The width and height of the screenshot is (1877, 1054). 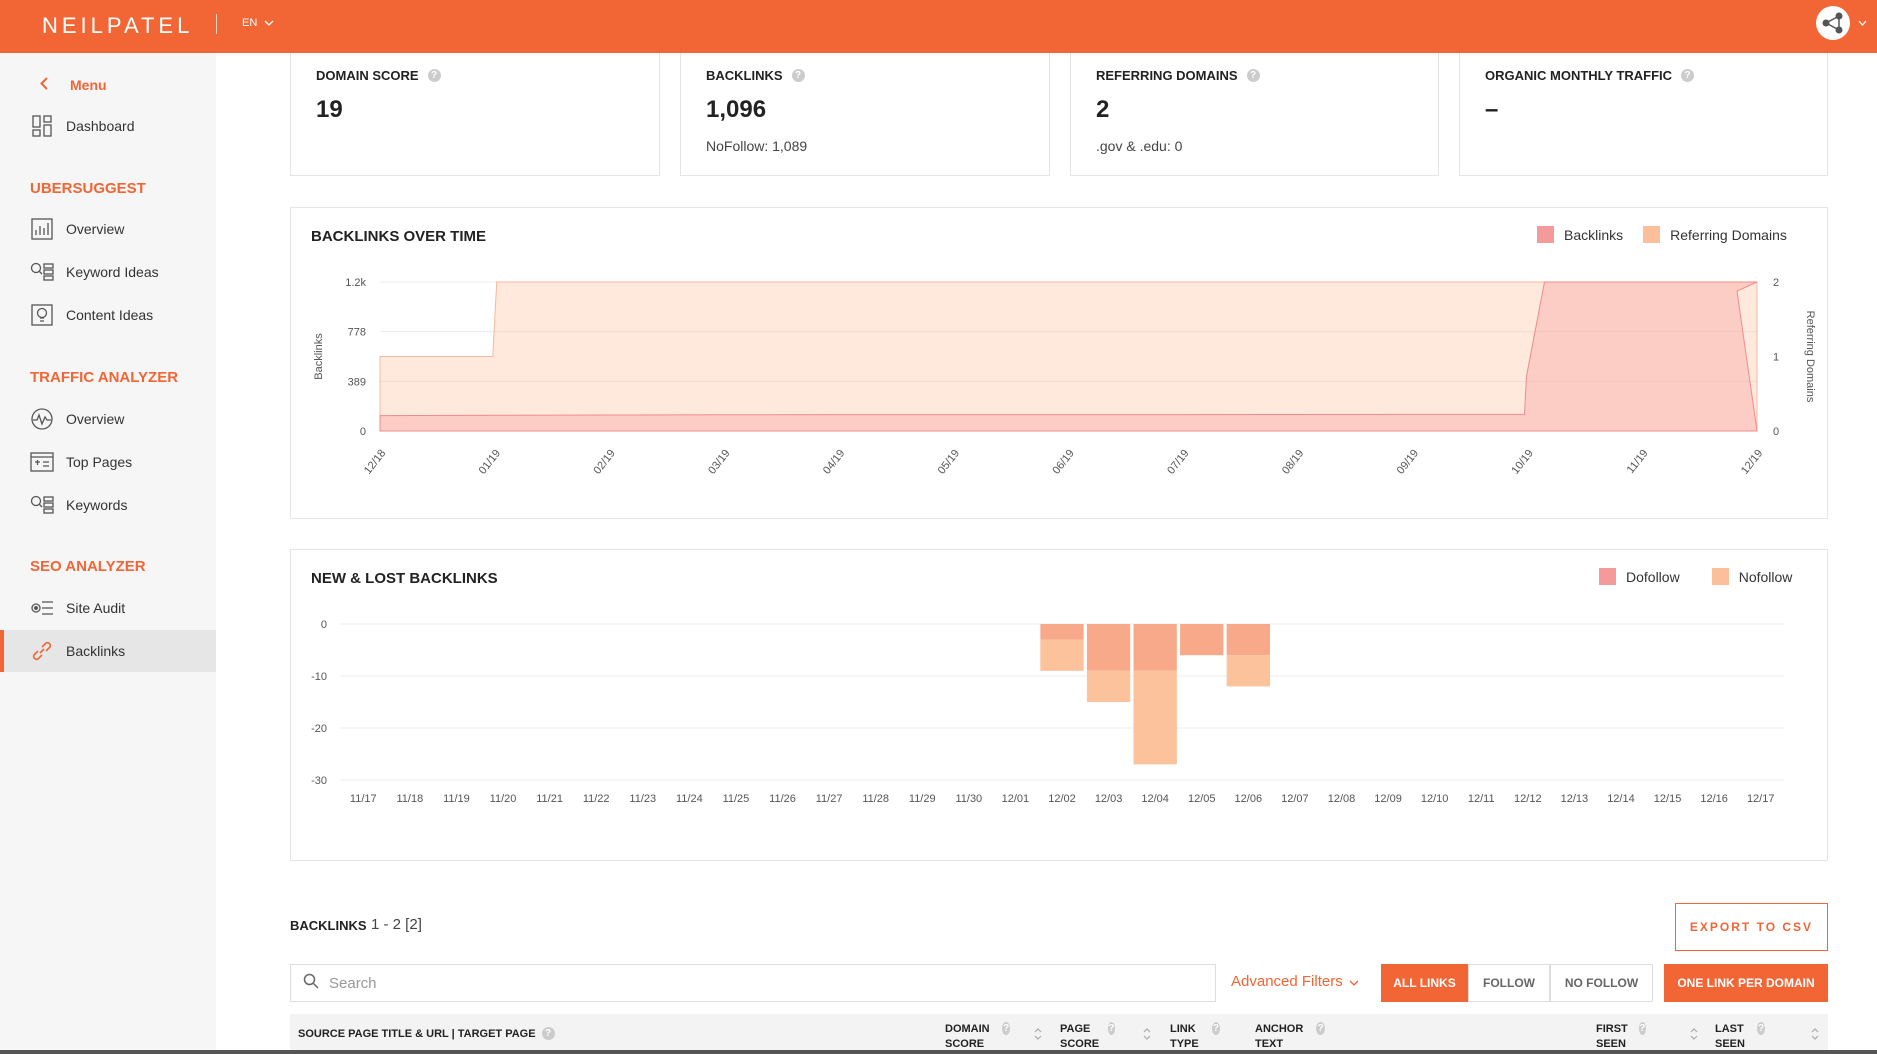 I want to click on x-axis-tick: 11/17, so click(x=363, y=799).